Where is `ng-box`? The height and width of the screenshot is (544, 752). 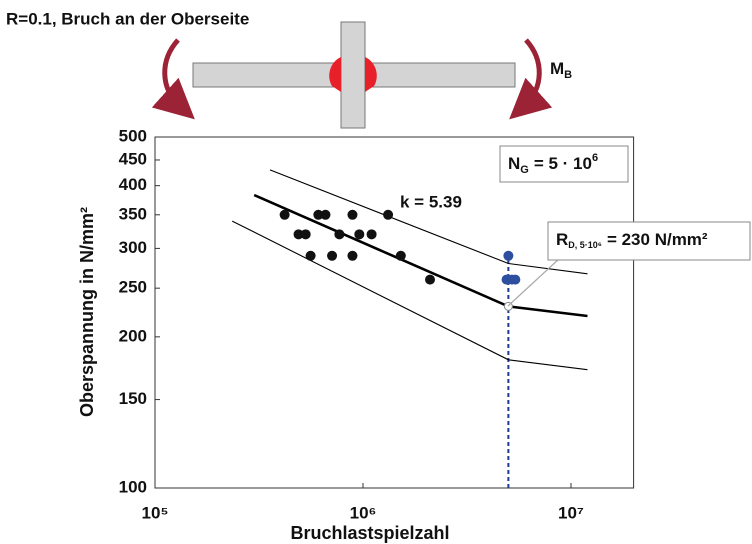
ng-box is located at coordinates (564, 164).